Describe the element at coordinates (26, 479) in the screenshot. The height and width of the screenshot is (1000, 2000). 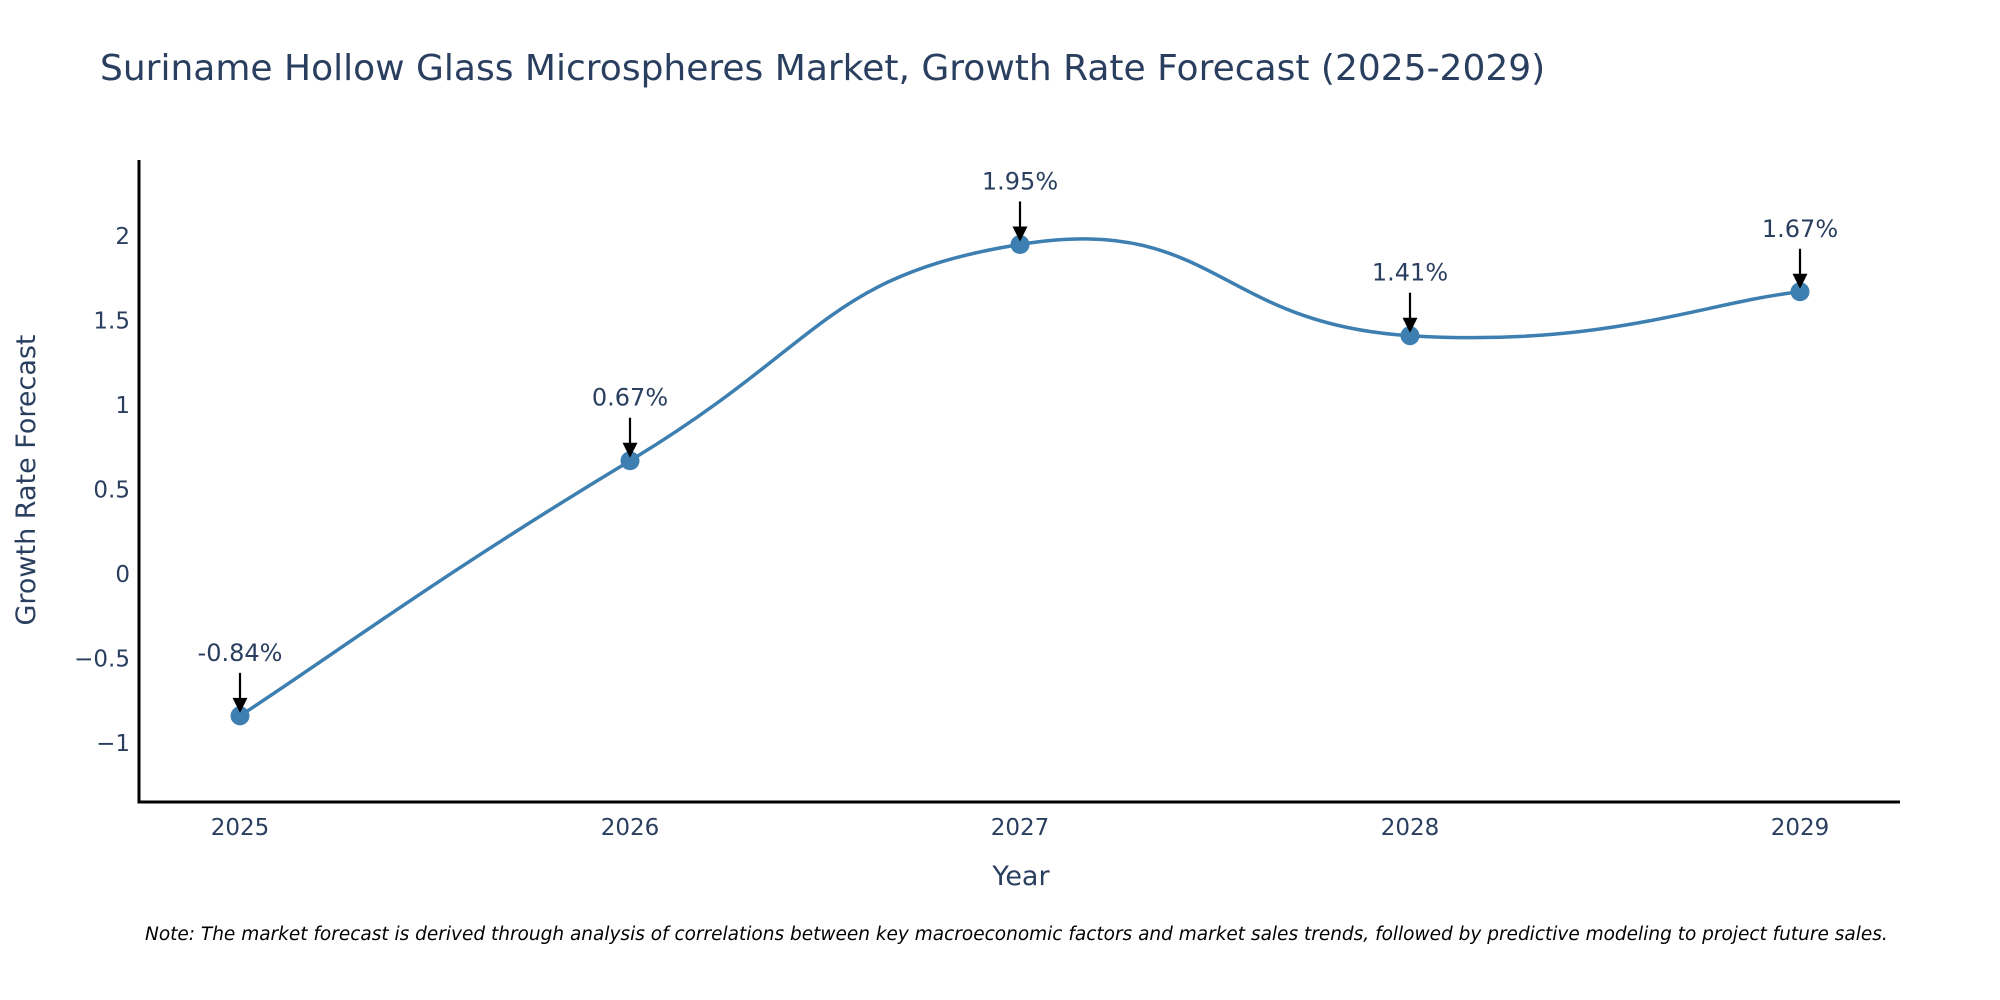
I see `y-axis-title: Growth Rate Forecast` at that location.